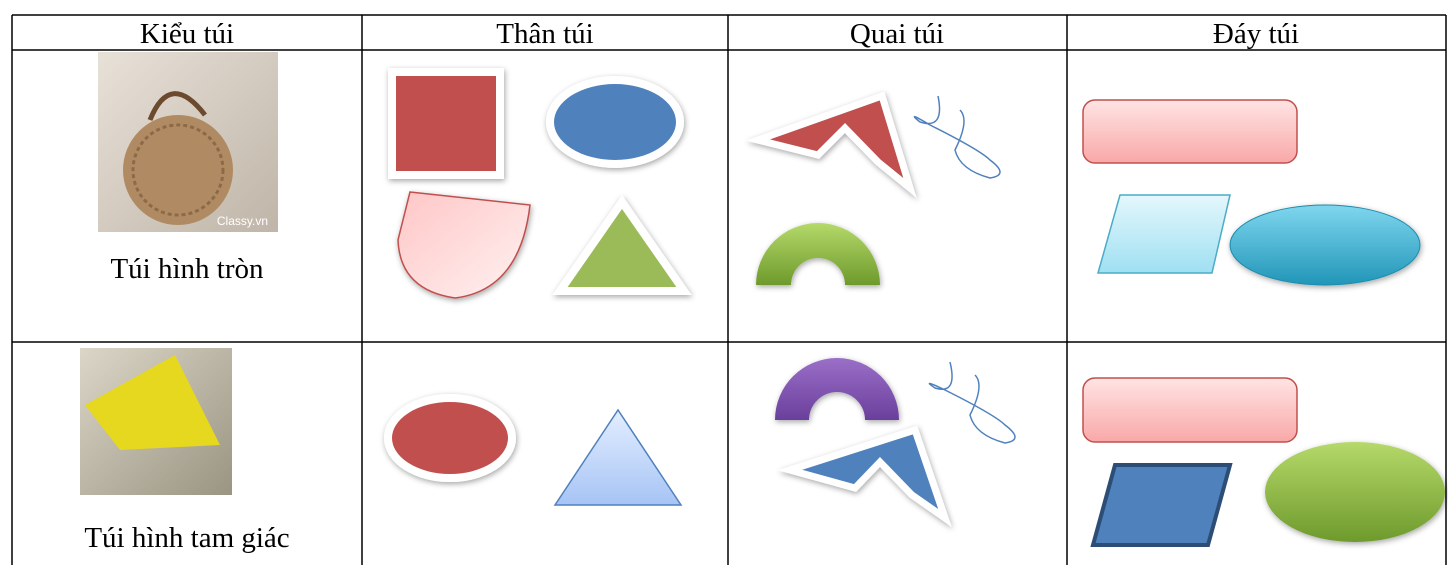 The height and width of the screenshot is (565, 1448). What do you see at coordinates (1256, 34) in the screenshot?
I see `header-cell: Đáy túi` at bounding box center [1256, 34].